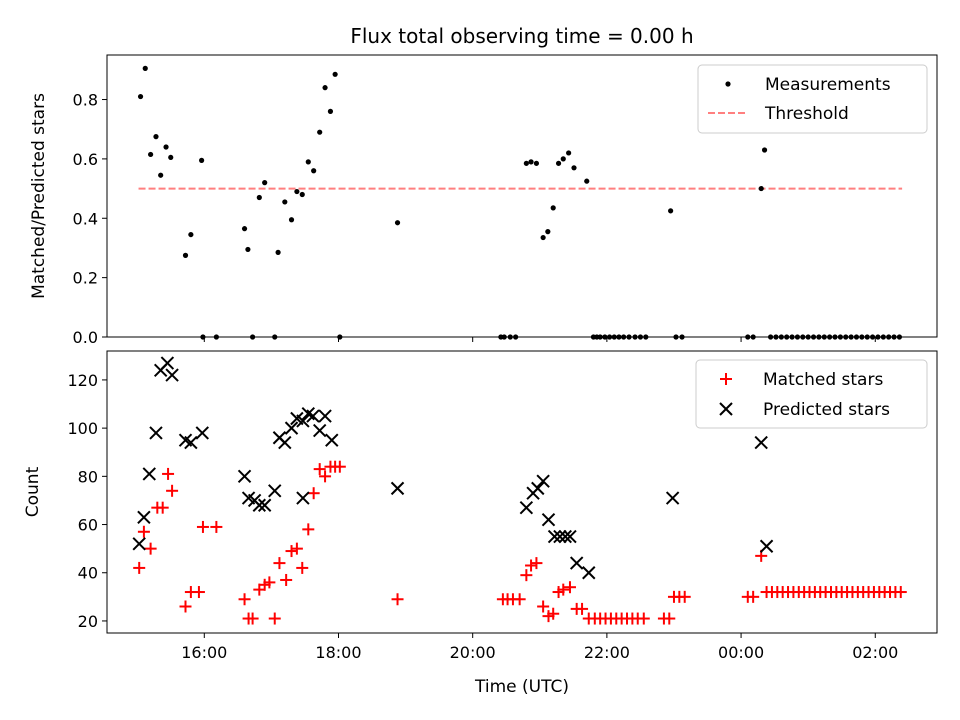 The height and width of the screenshot is (720, 960). What do you see at coordinates (726, 379) in the screenshot?
I see `legend-matched-marker` at bounding box center [726, 379].